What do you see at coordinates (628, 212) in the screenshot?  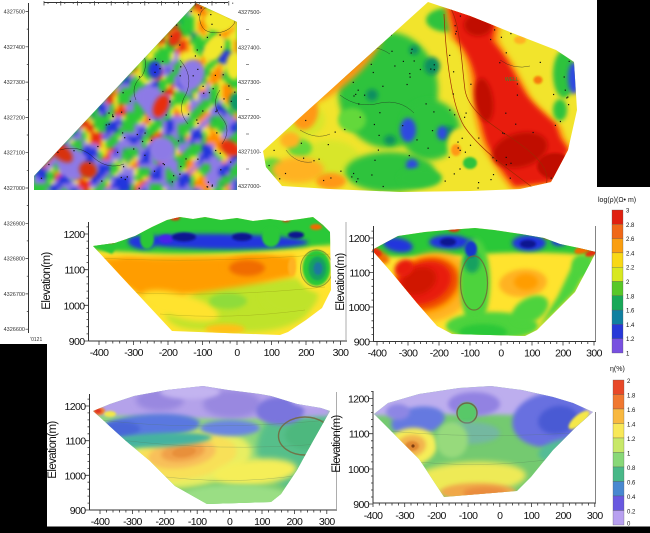 I see `svg-text: 3` at bounding box center [628, 212].